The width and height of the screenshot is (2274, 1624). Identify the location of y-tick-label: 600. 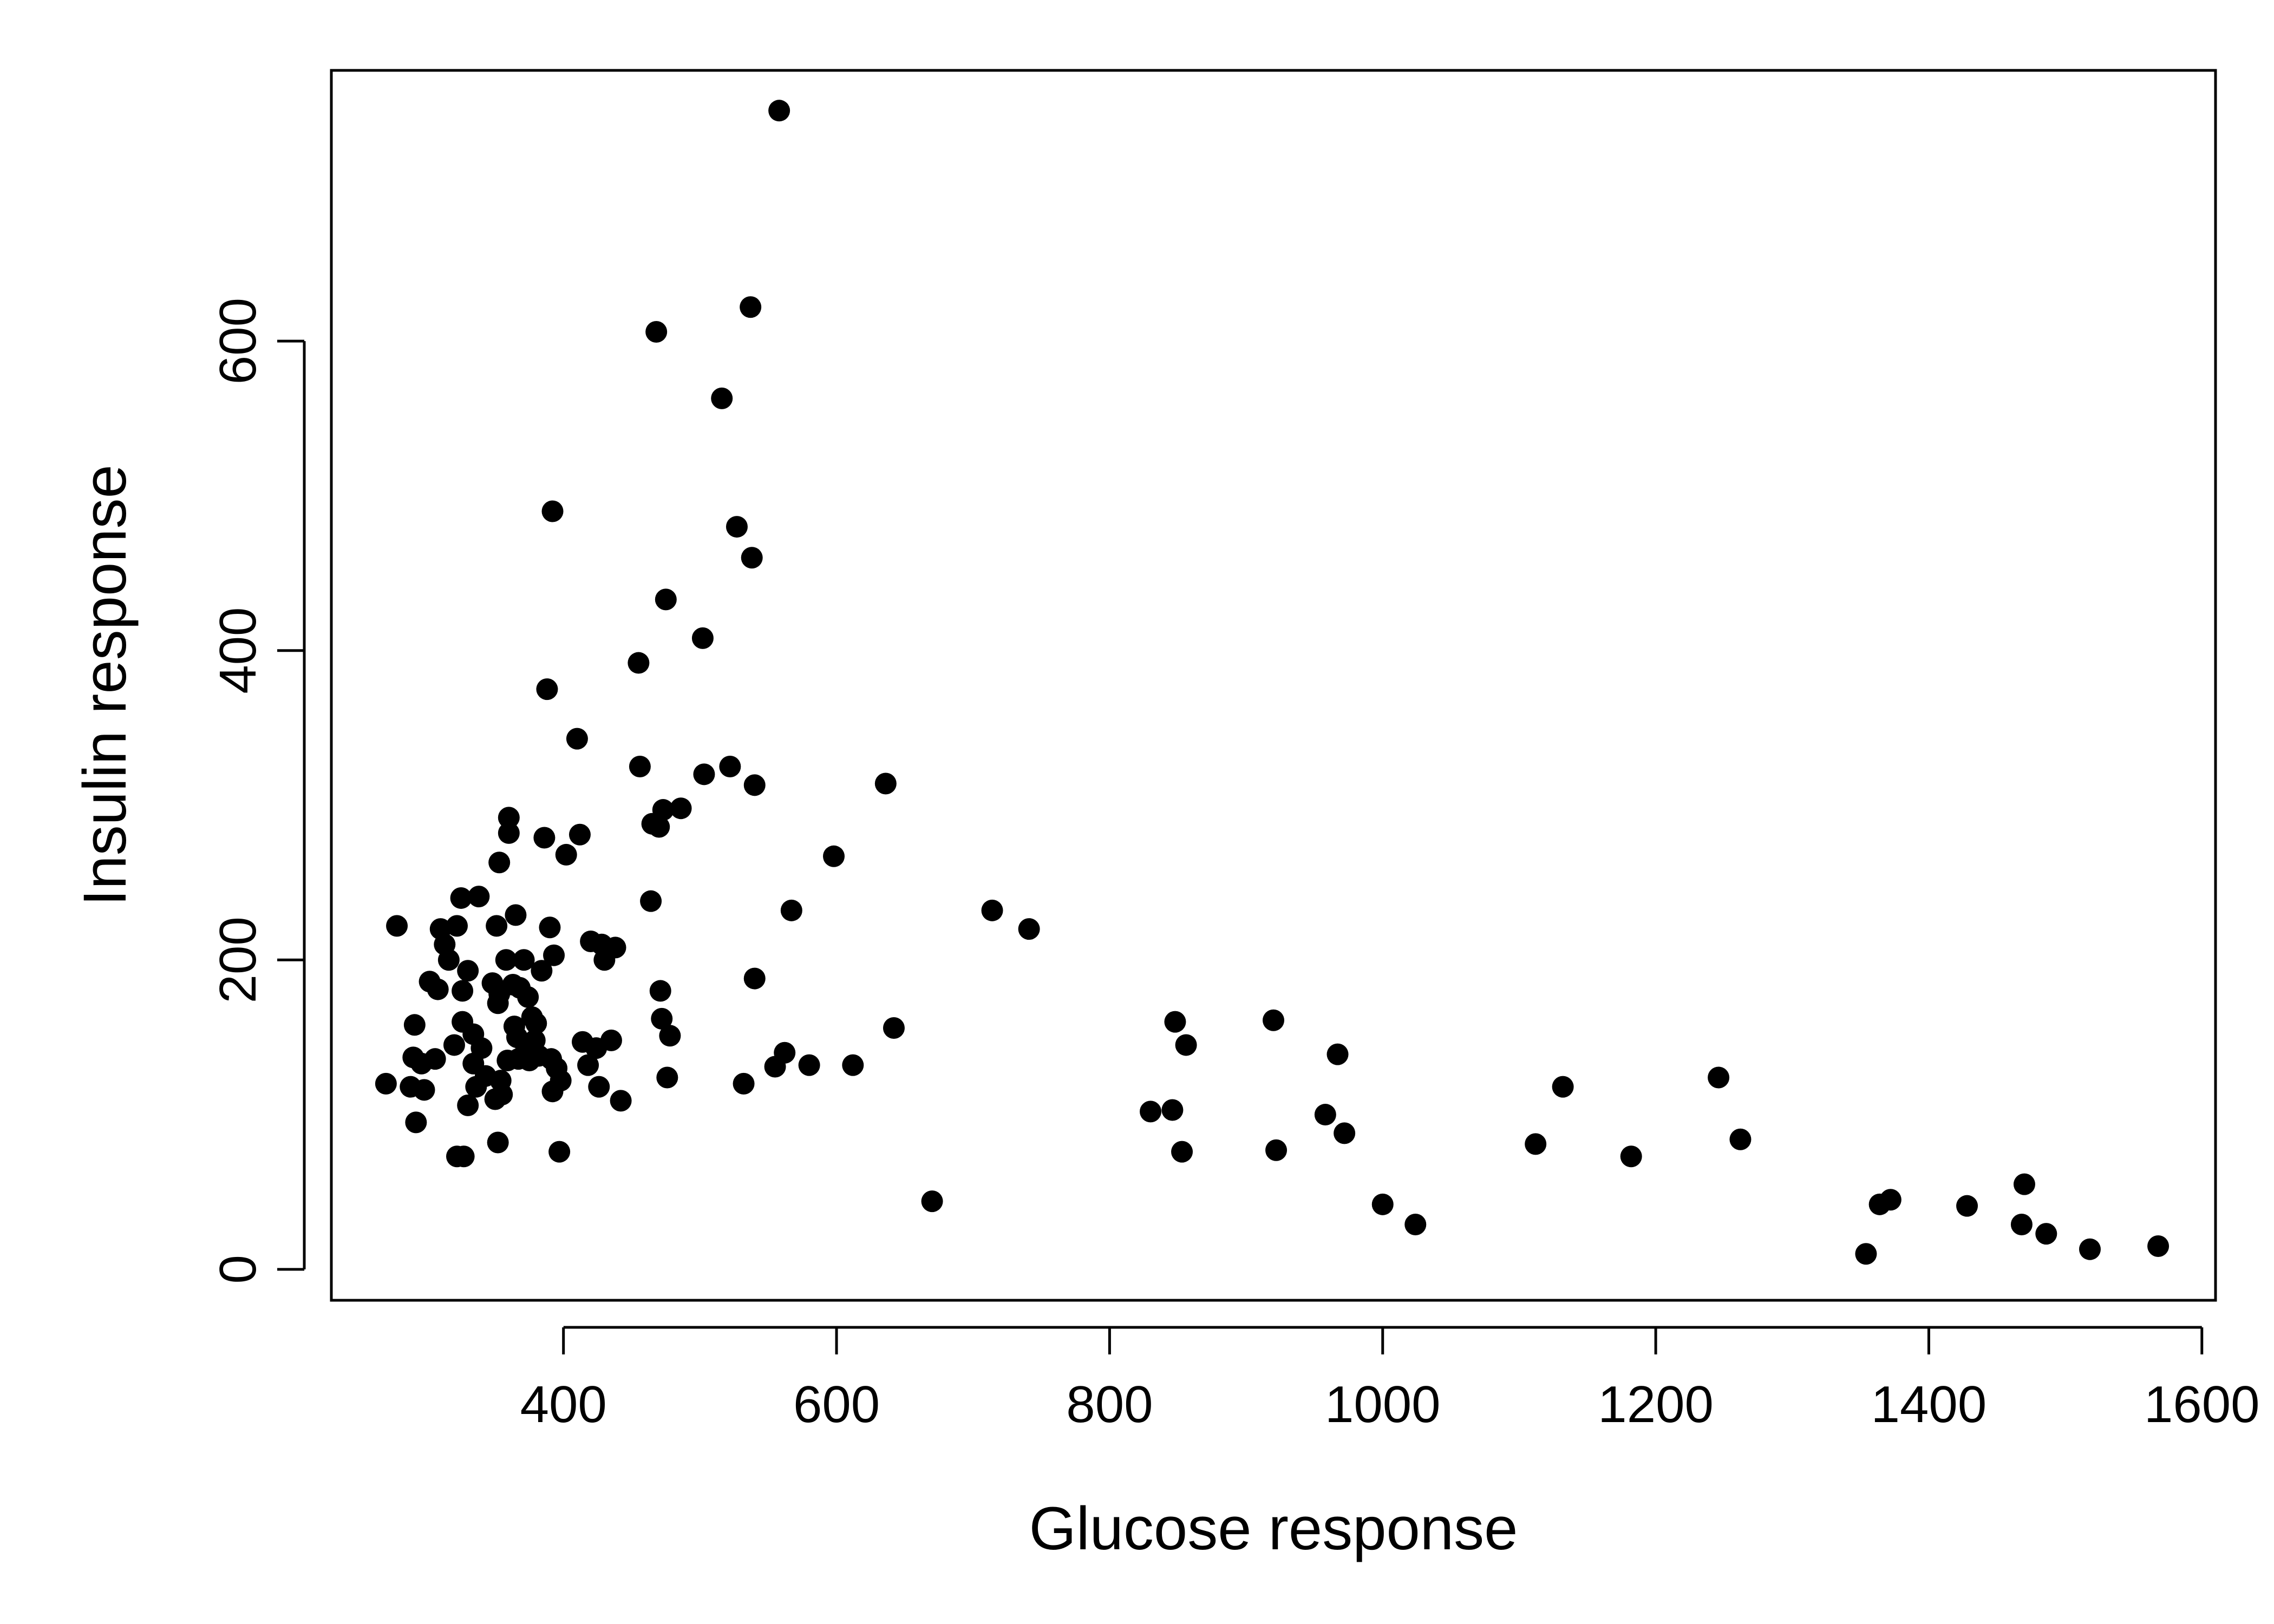
(238, 341).